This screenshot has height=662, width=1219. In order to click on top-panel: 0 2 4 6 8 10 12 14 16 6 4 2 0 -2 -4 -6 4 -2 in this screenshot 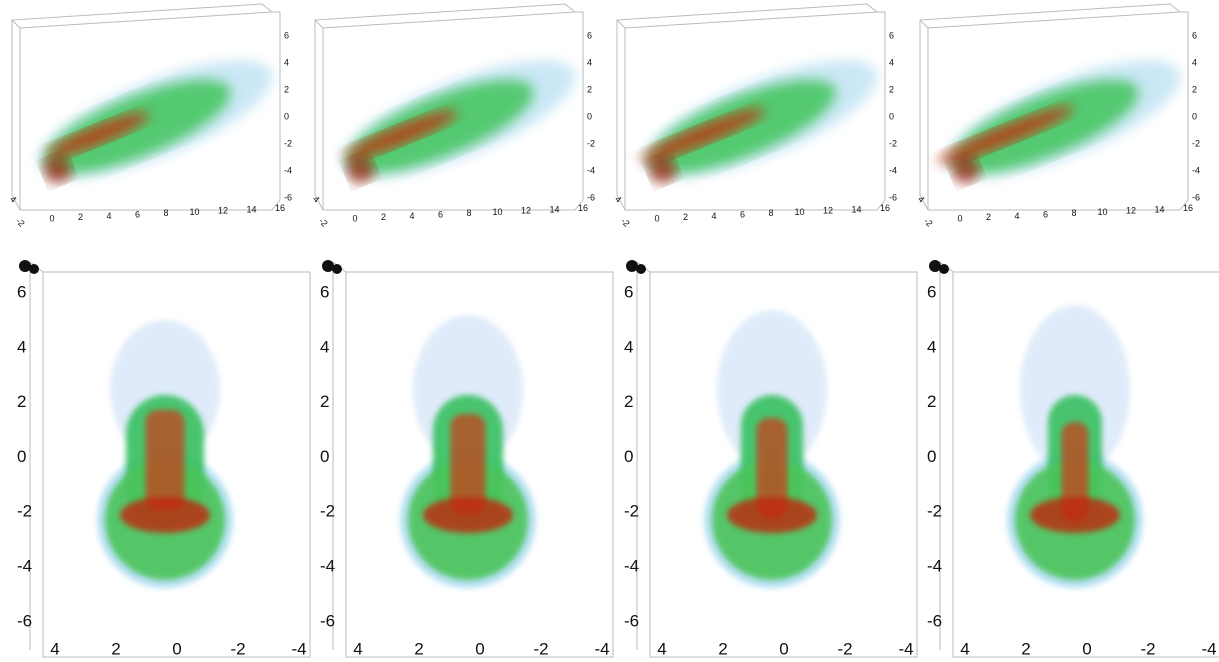, I will do `click(1058, 116)`.